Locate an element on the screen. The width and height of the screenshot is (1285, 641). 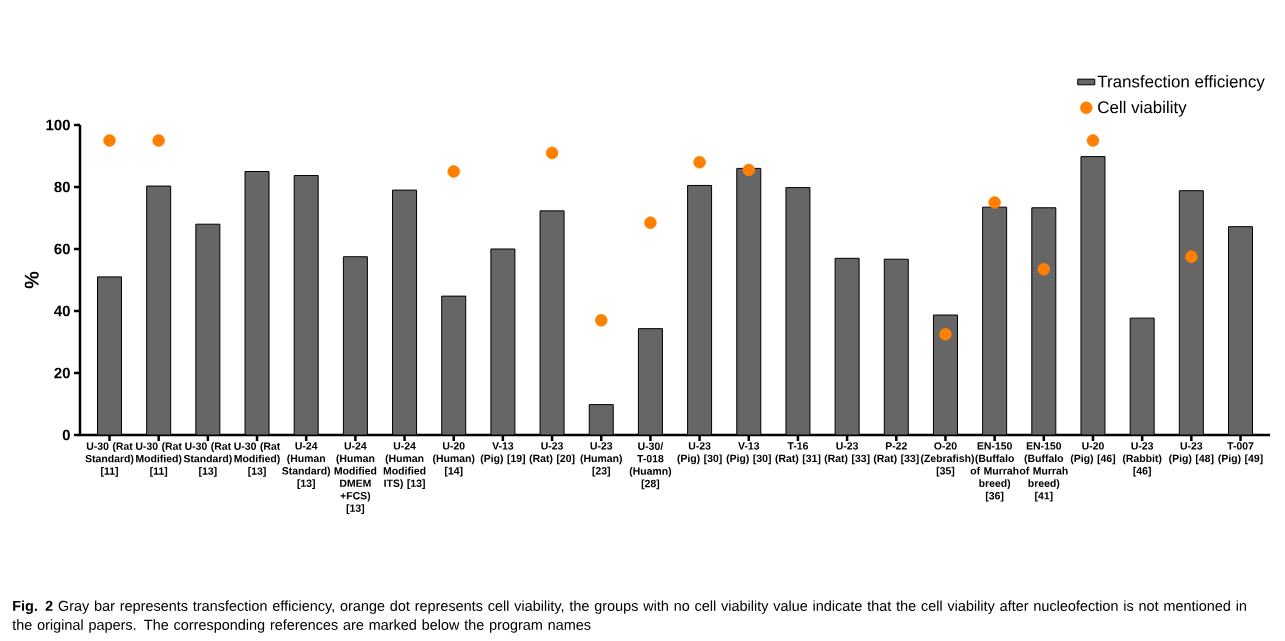
x-tick-label: V-13 (Pig) [19] is located at coordinates (502, 453).